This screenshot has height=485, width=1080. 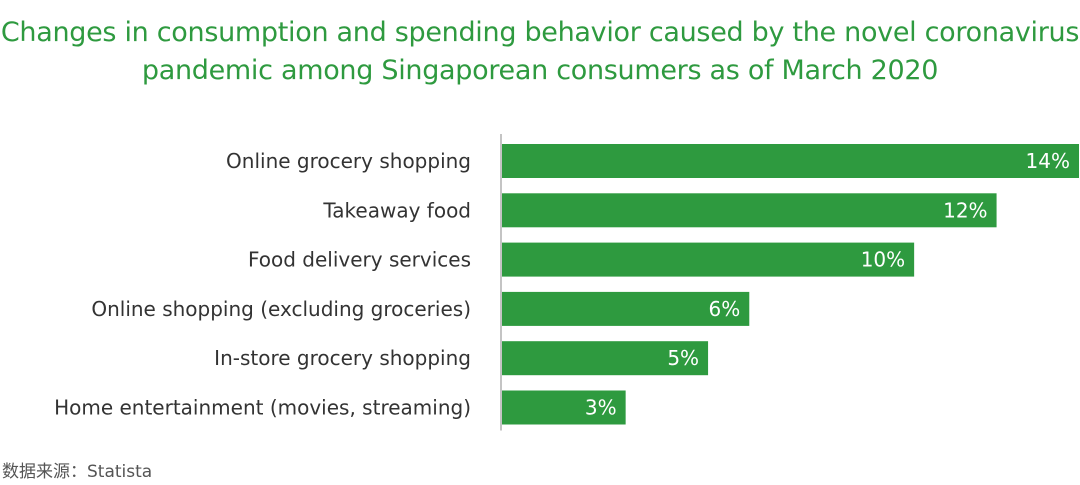 What do you see at coordinates (348, 161) in the screenshot?
I see `category-label: Online grocery shopping` at bounding box center [348, 161].